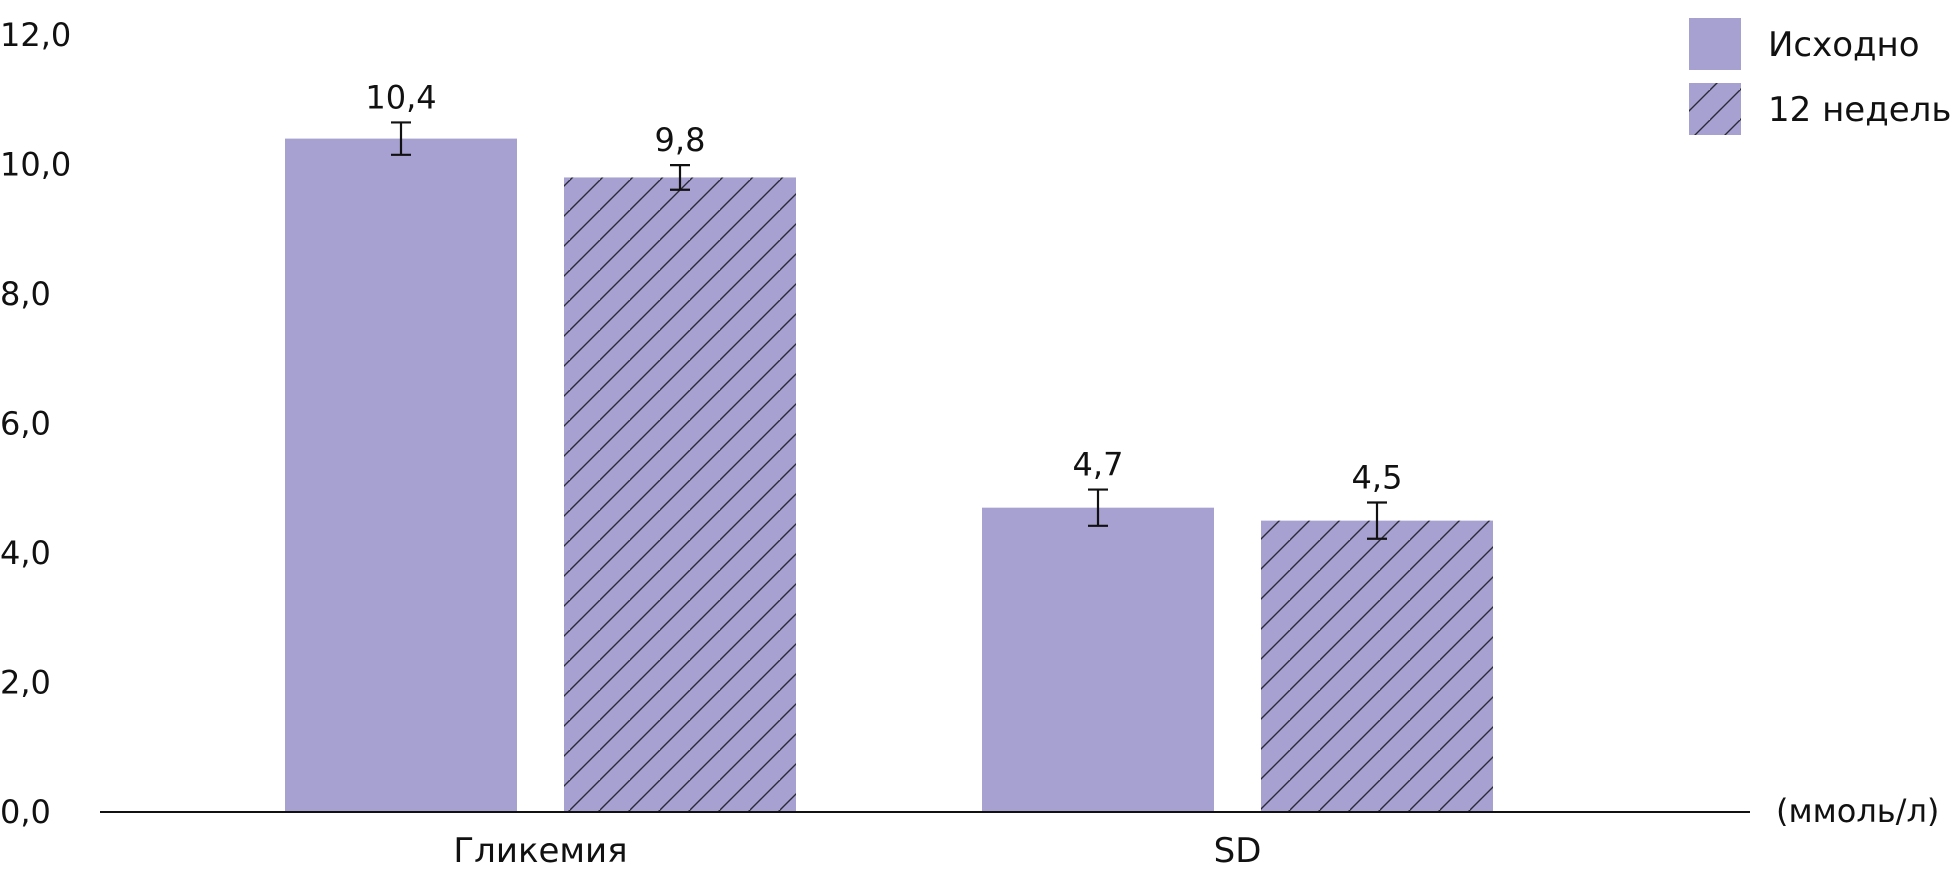 The image size is (1951, 878). What do you see at coordinates (1377, 477) in the screenshot?
I see `data-label: 4,5` at bounding box center [1377, 477].